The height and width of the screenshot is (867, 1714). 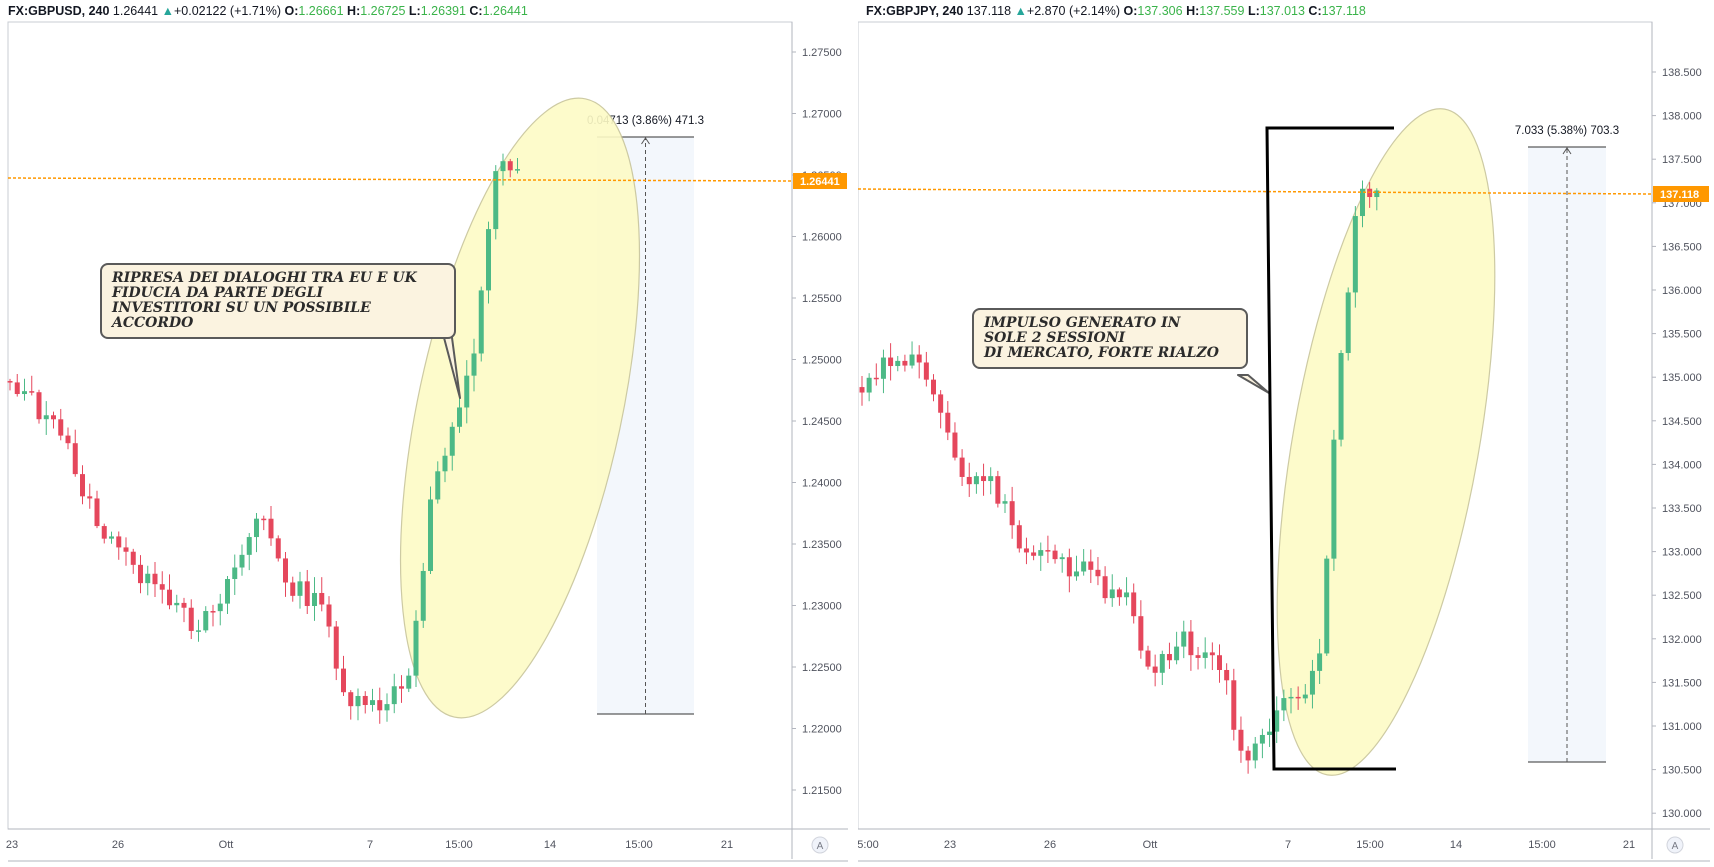 I want to click on auto-scale-label: A, so click(x=1675, y=846).